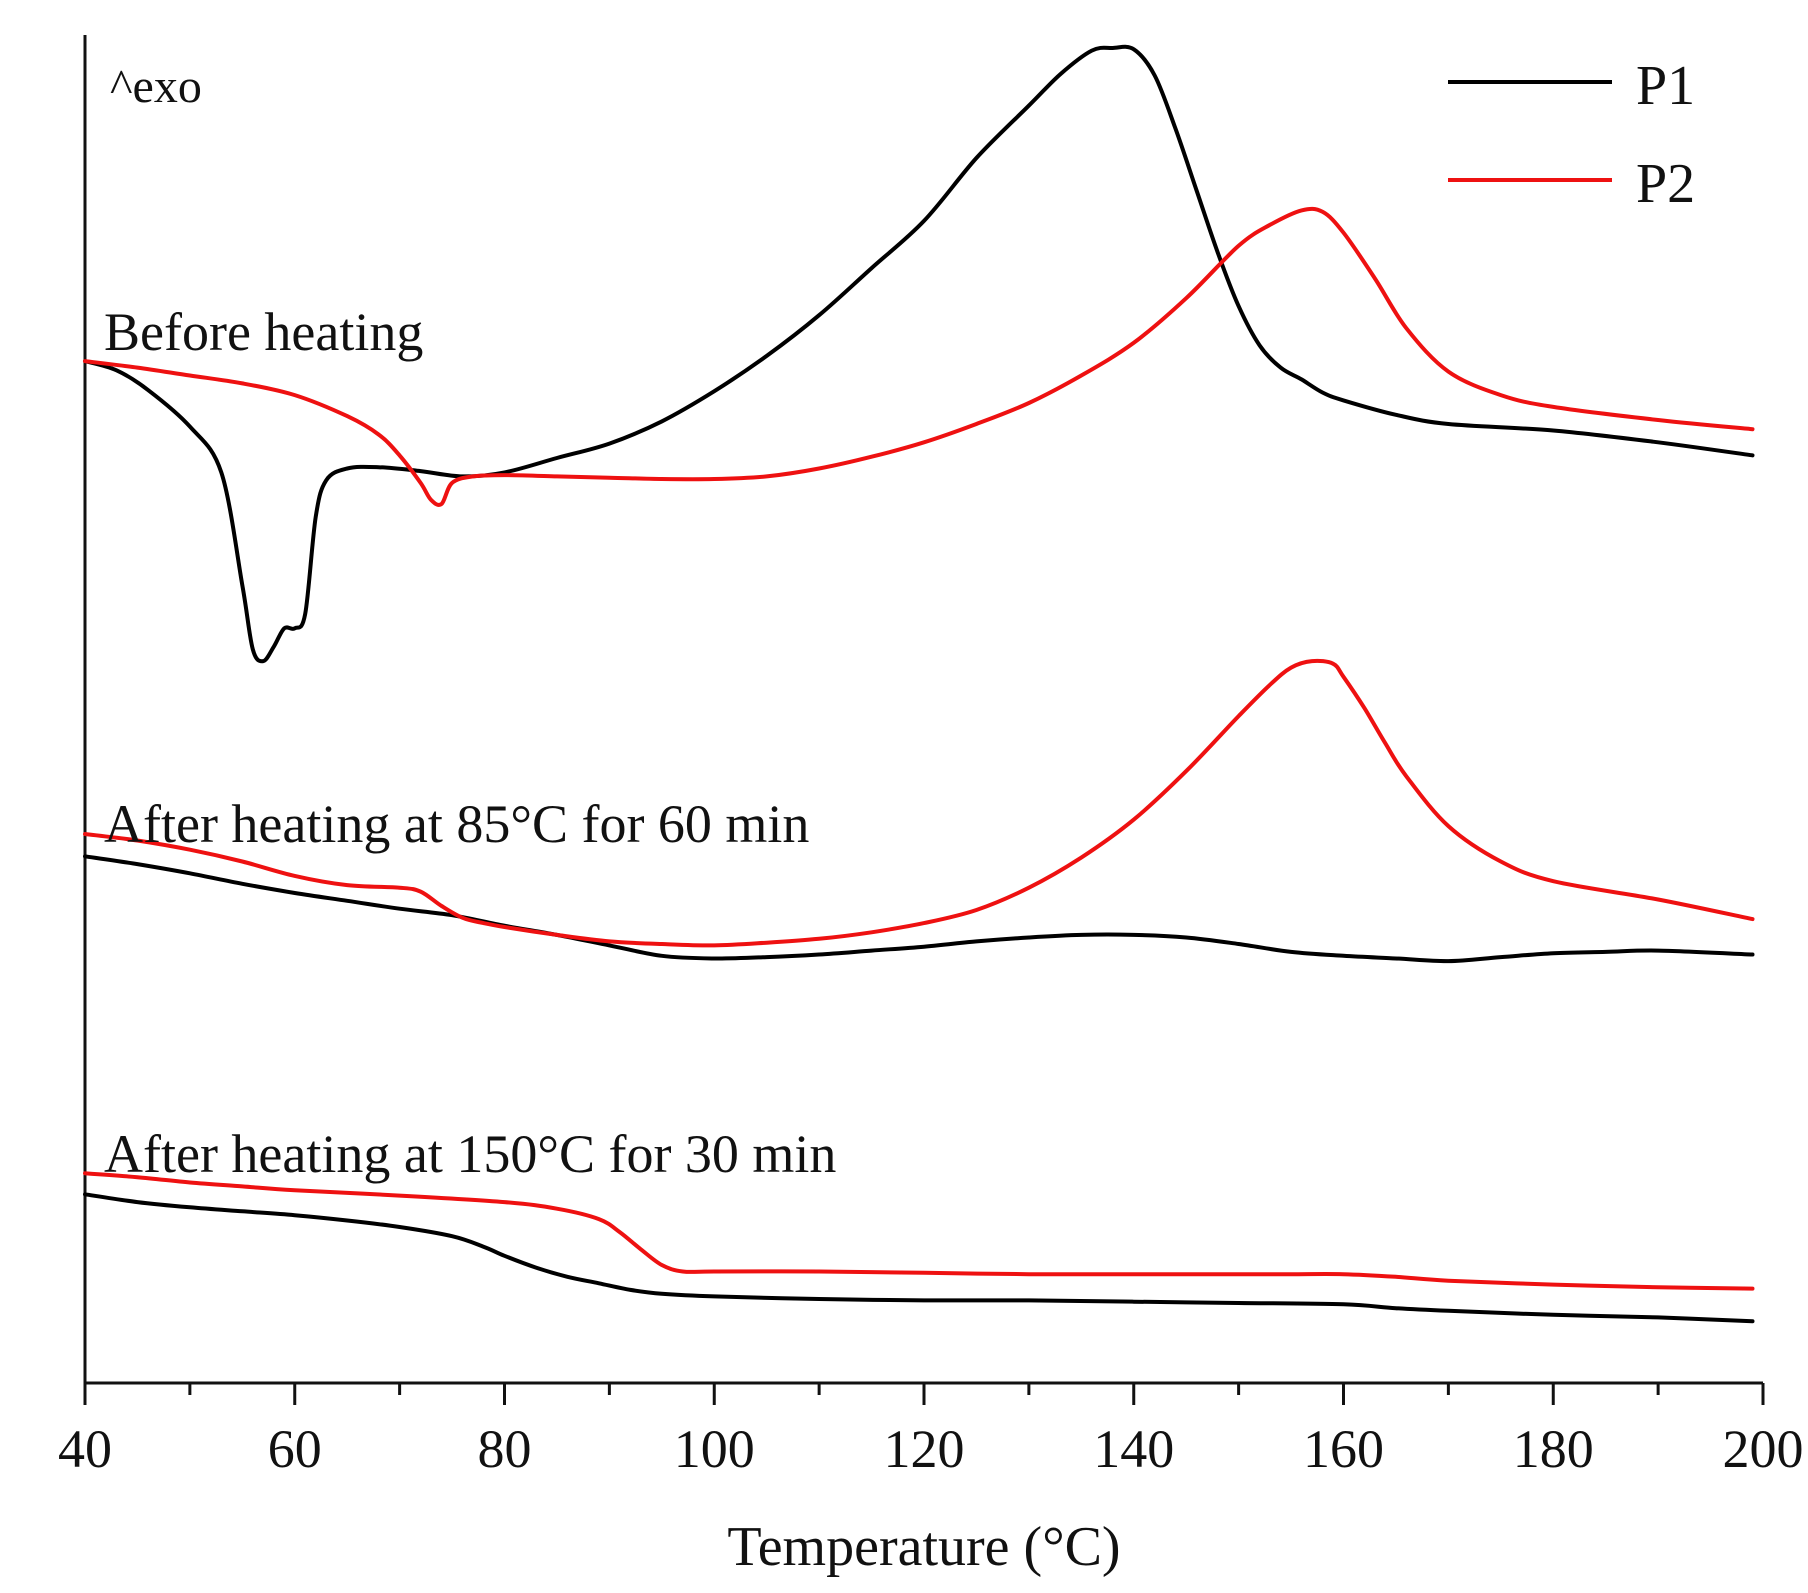  What do you see at coordinates (156, 86) in the screenshot?
I see `exo-direction-label: ^exo` at bounding box center [156, 86].